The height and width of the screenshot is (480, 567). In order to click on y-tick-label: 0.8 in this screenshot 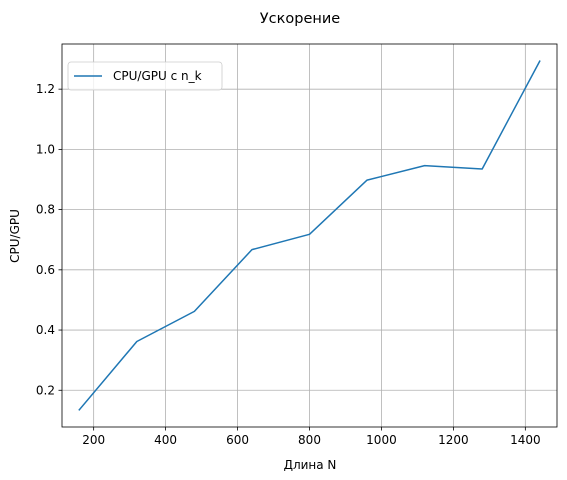, I will do `click(45, 210)`.